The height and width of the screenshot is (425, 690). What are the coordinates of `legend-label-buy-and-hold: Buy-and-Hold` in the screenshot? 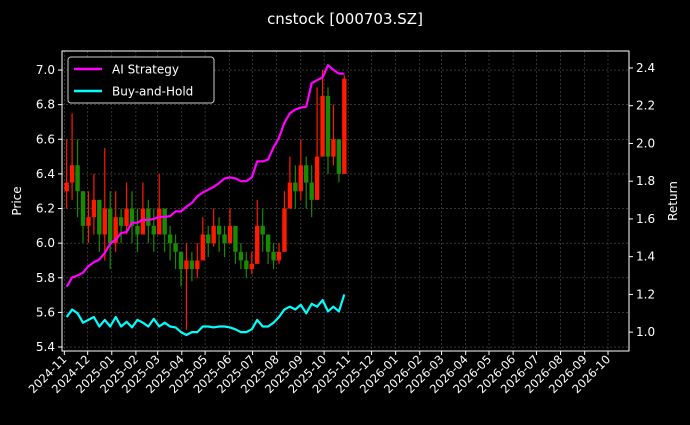 It's located at (152, 92).